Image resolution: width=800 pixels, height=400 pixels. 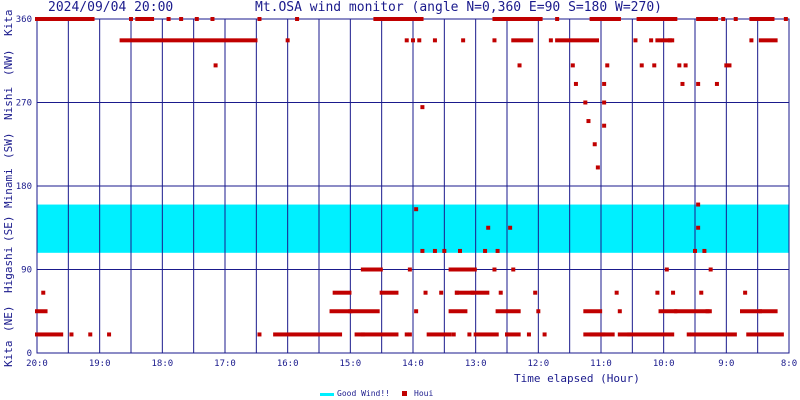 I want to click on x-tick-label: 16:0, so click(x=288, y=364).